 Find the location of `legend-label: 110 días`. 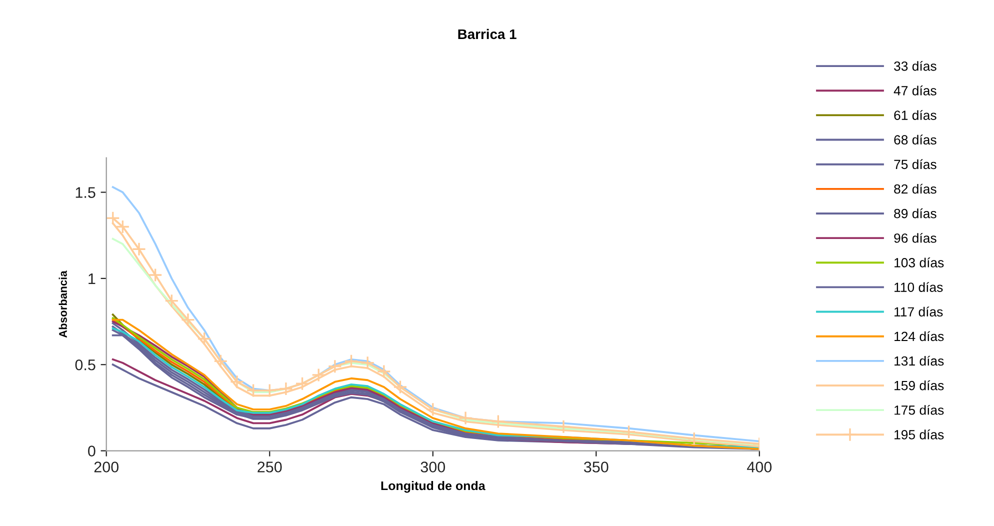

legend-label: 110 días is located at coordinates (918, 287).